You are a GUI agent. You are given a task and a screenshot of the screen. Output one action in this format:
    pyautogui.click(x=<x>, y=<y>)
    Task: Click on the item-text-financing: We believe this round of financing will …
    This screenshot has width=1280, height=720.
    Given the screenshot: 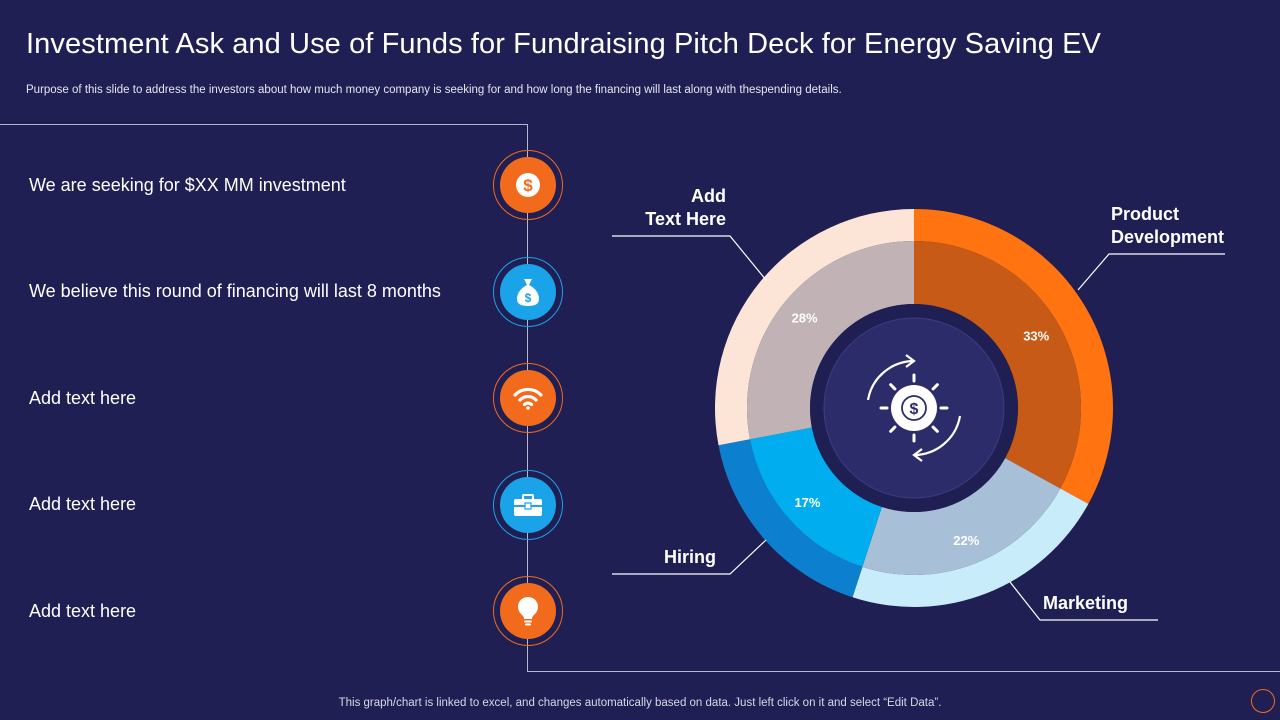 What is the action you would take?
    pyautogui.click(x=235, y=291)
    